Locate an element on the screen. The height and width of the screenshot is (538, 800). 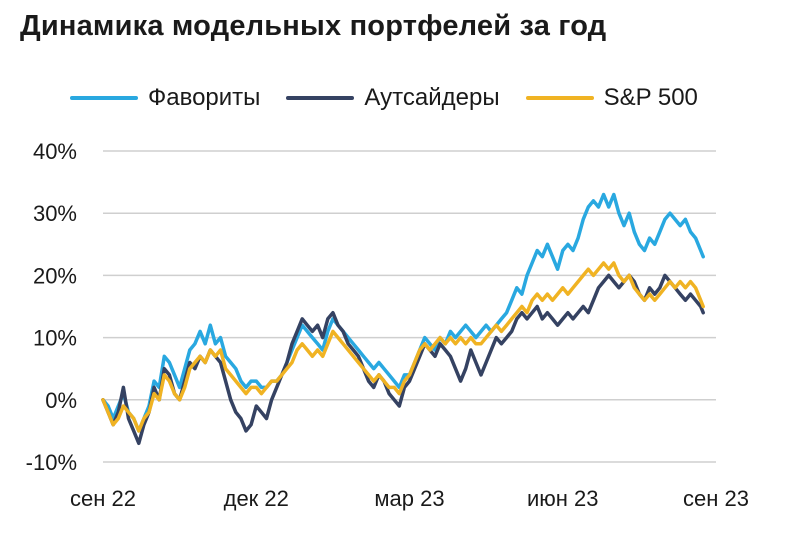
y-tick-label-3: 10% is located at coordinates (55, 338).